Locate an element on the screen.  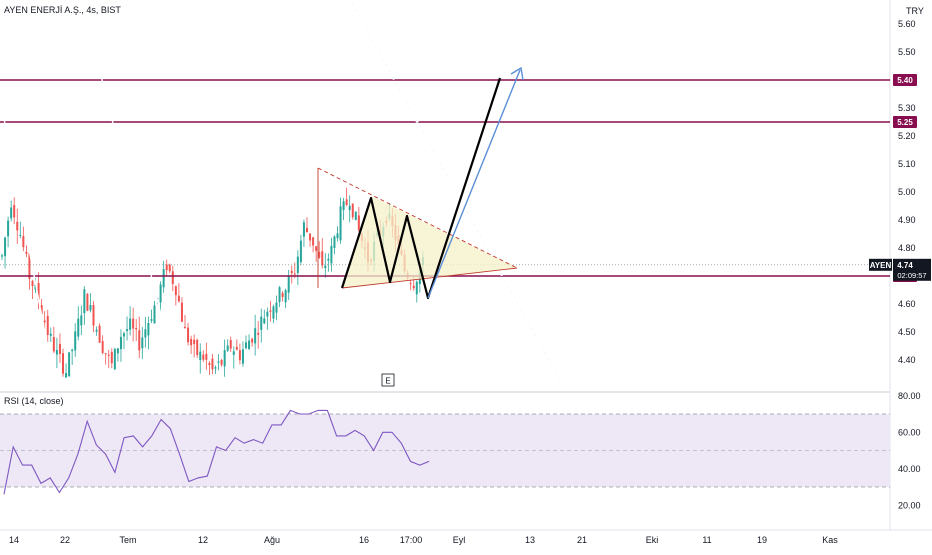
bar-countdown-label: 02:09:57 is located at coordinates (911, 275).